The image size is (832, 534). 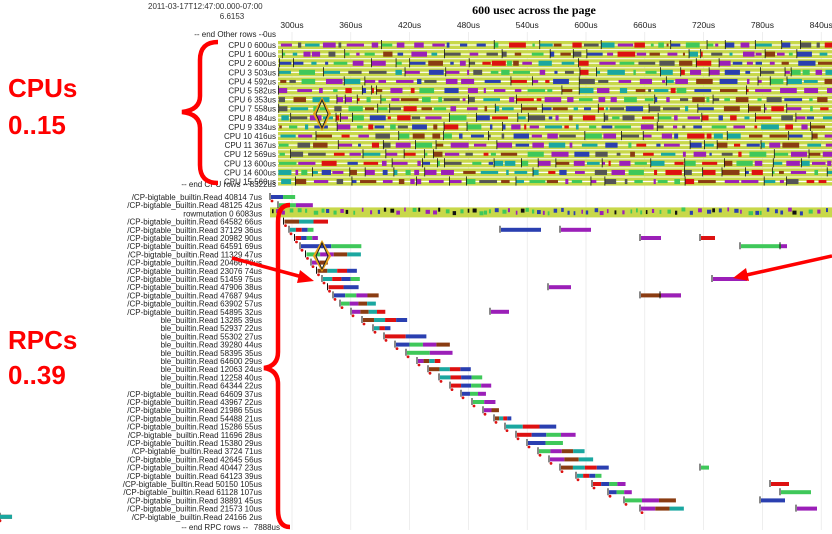 I want to click on rpc-row-label: /CP-bigtable_builtin.Read 37129 36us, so click(x=194, y=230).